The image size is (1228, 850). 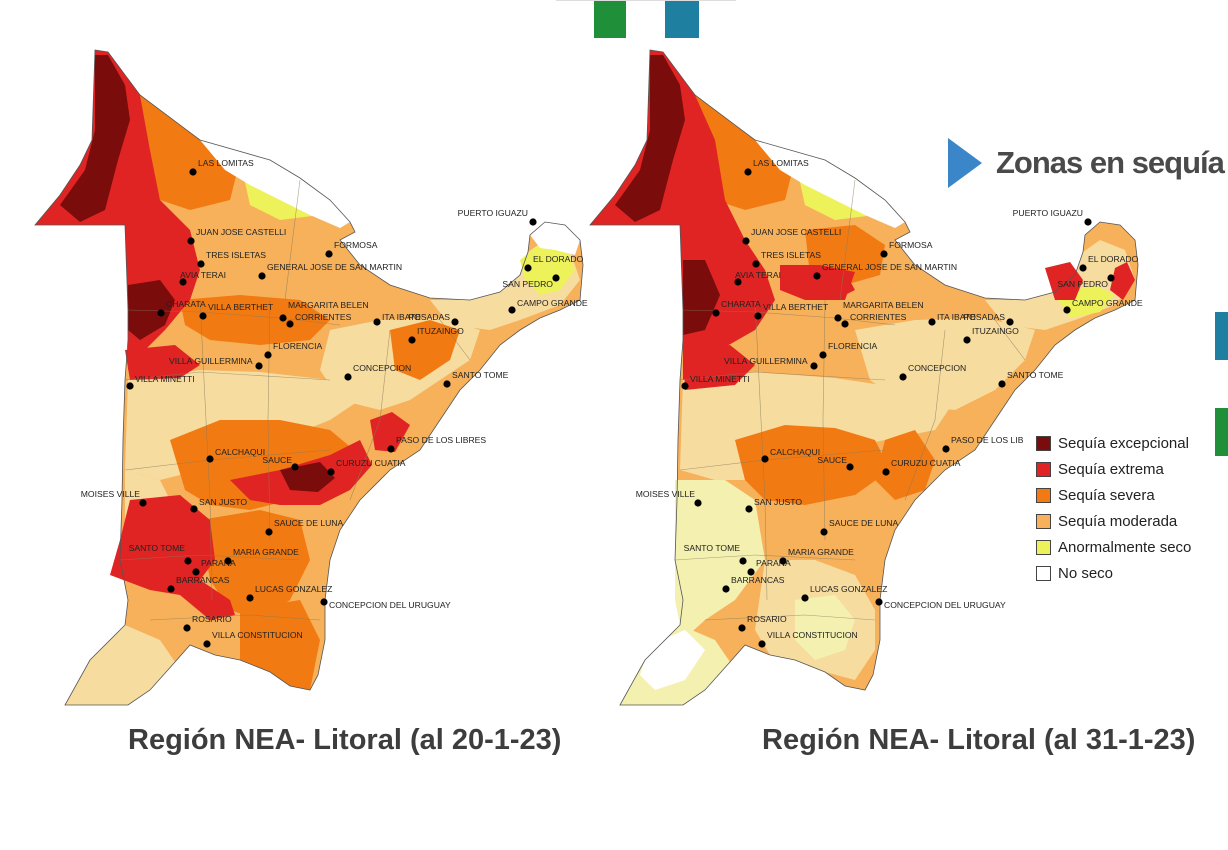 What do you see at coordinates (646, 0) in the screenshot?
I see `deco-line-top` at bounding box center [646, 0].